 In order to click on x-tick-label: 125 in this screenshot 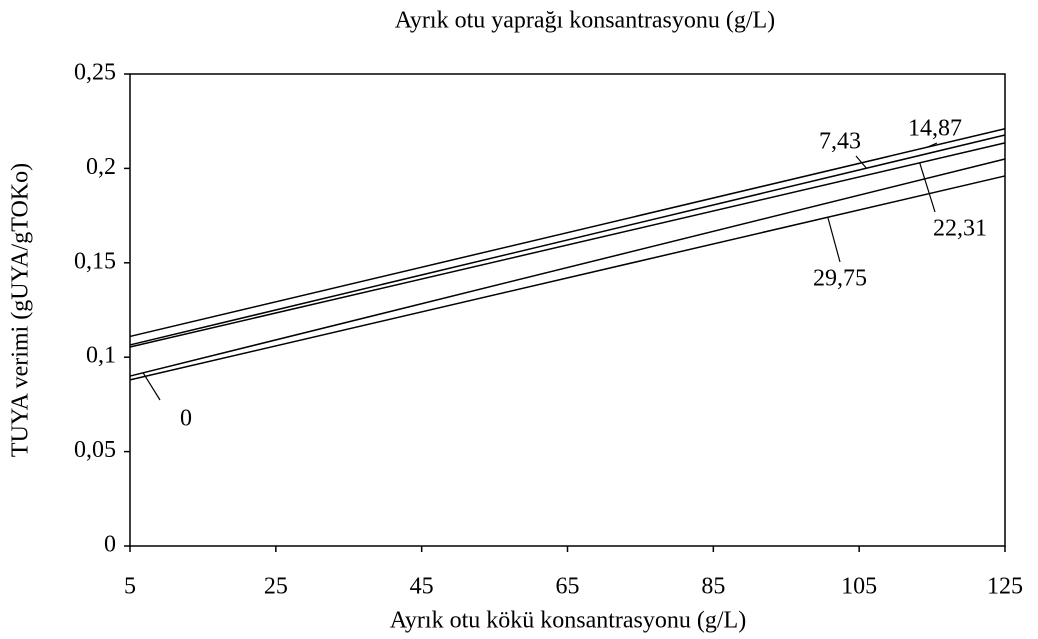, I will do `click(1005, 587)`.